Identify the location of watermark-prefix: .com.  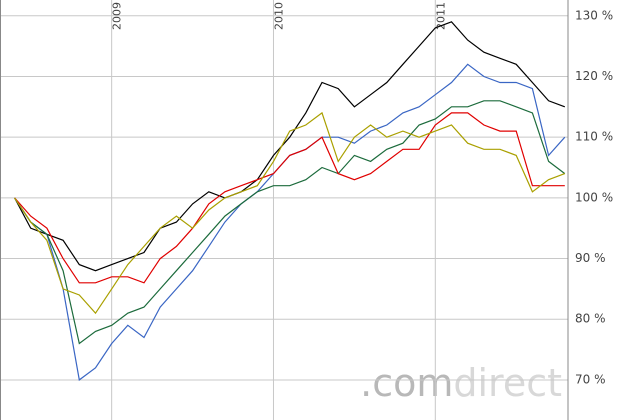
(406, 383).